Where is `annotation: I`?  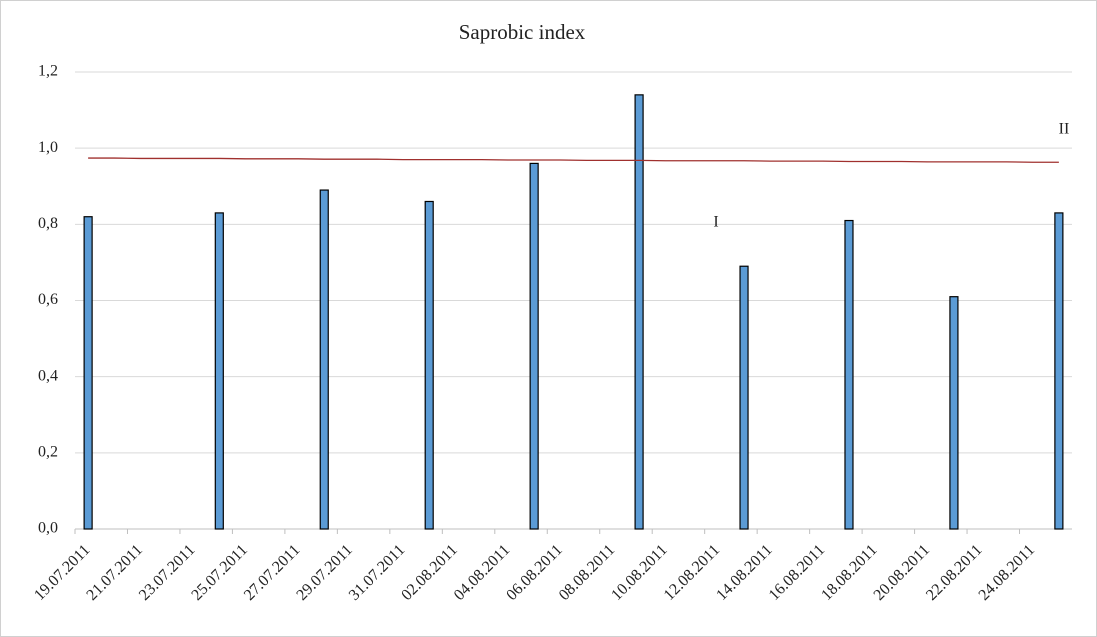 annotation: I is located at coordinates (715, 222).